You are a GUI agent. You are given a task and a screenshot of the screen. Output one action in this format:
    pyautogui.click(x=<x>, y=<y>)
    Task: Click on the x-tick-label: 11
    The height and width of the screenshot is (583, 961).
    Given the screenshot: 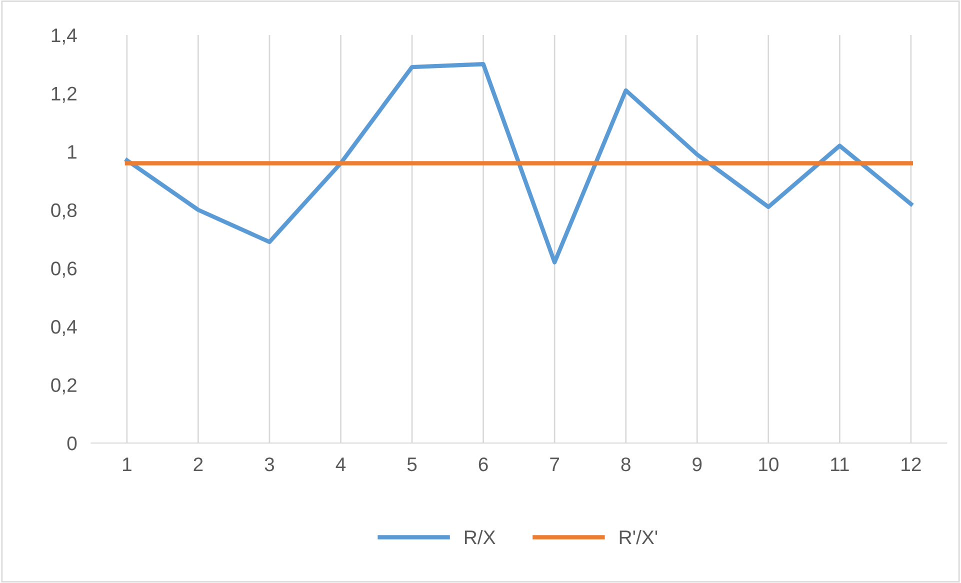 What is the action you would take?
    pyautogui.click(x=840, y=465)
    